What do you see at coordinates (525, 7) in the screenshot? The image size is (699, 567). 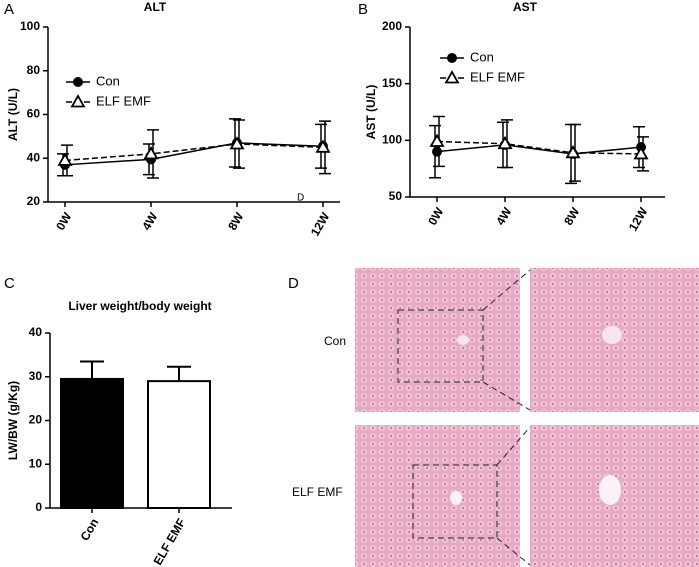 I see `chart-title: AST` at bounding box center [525, 7].